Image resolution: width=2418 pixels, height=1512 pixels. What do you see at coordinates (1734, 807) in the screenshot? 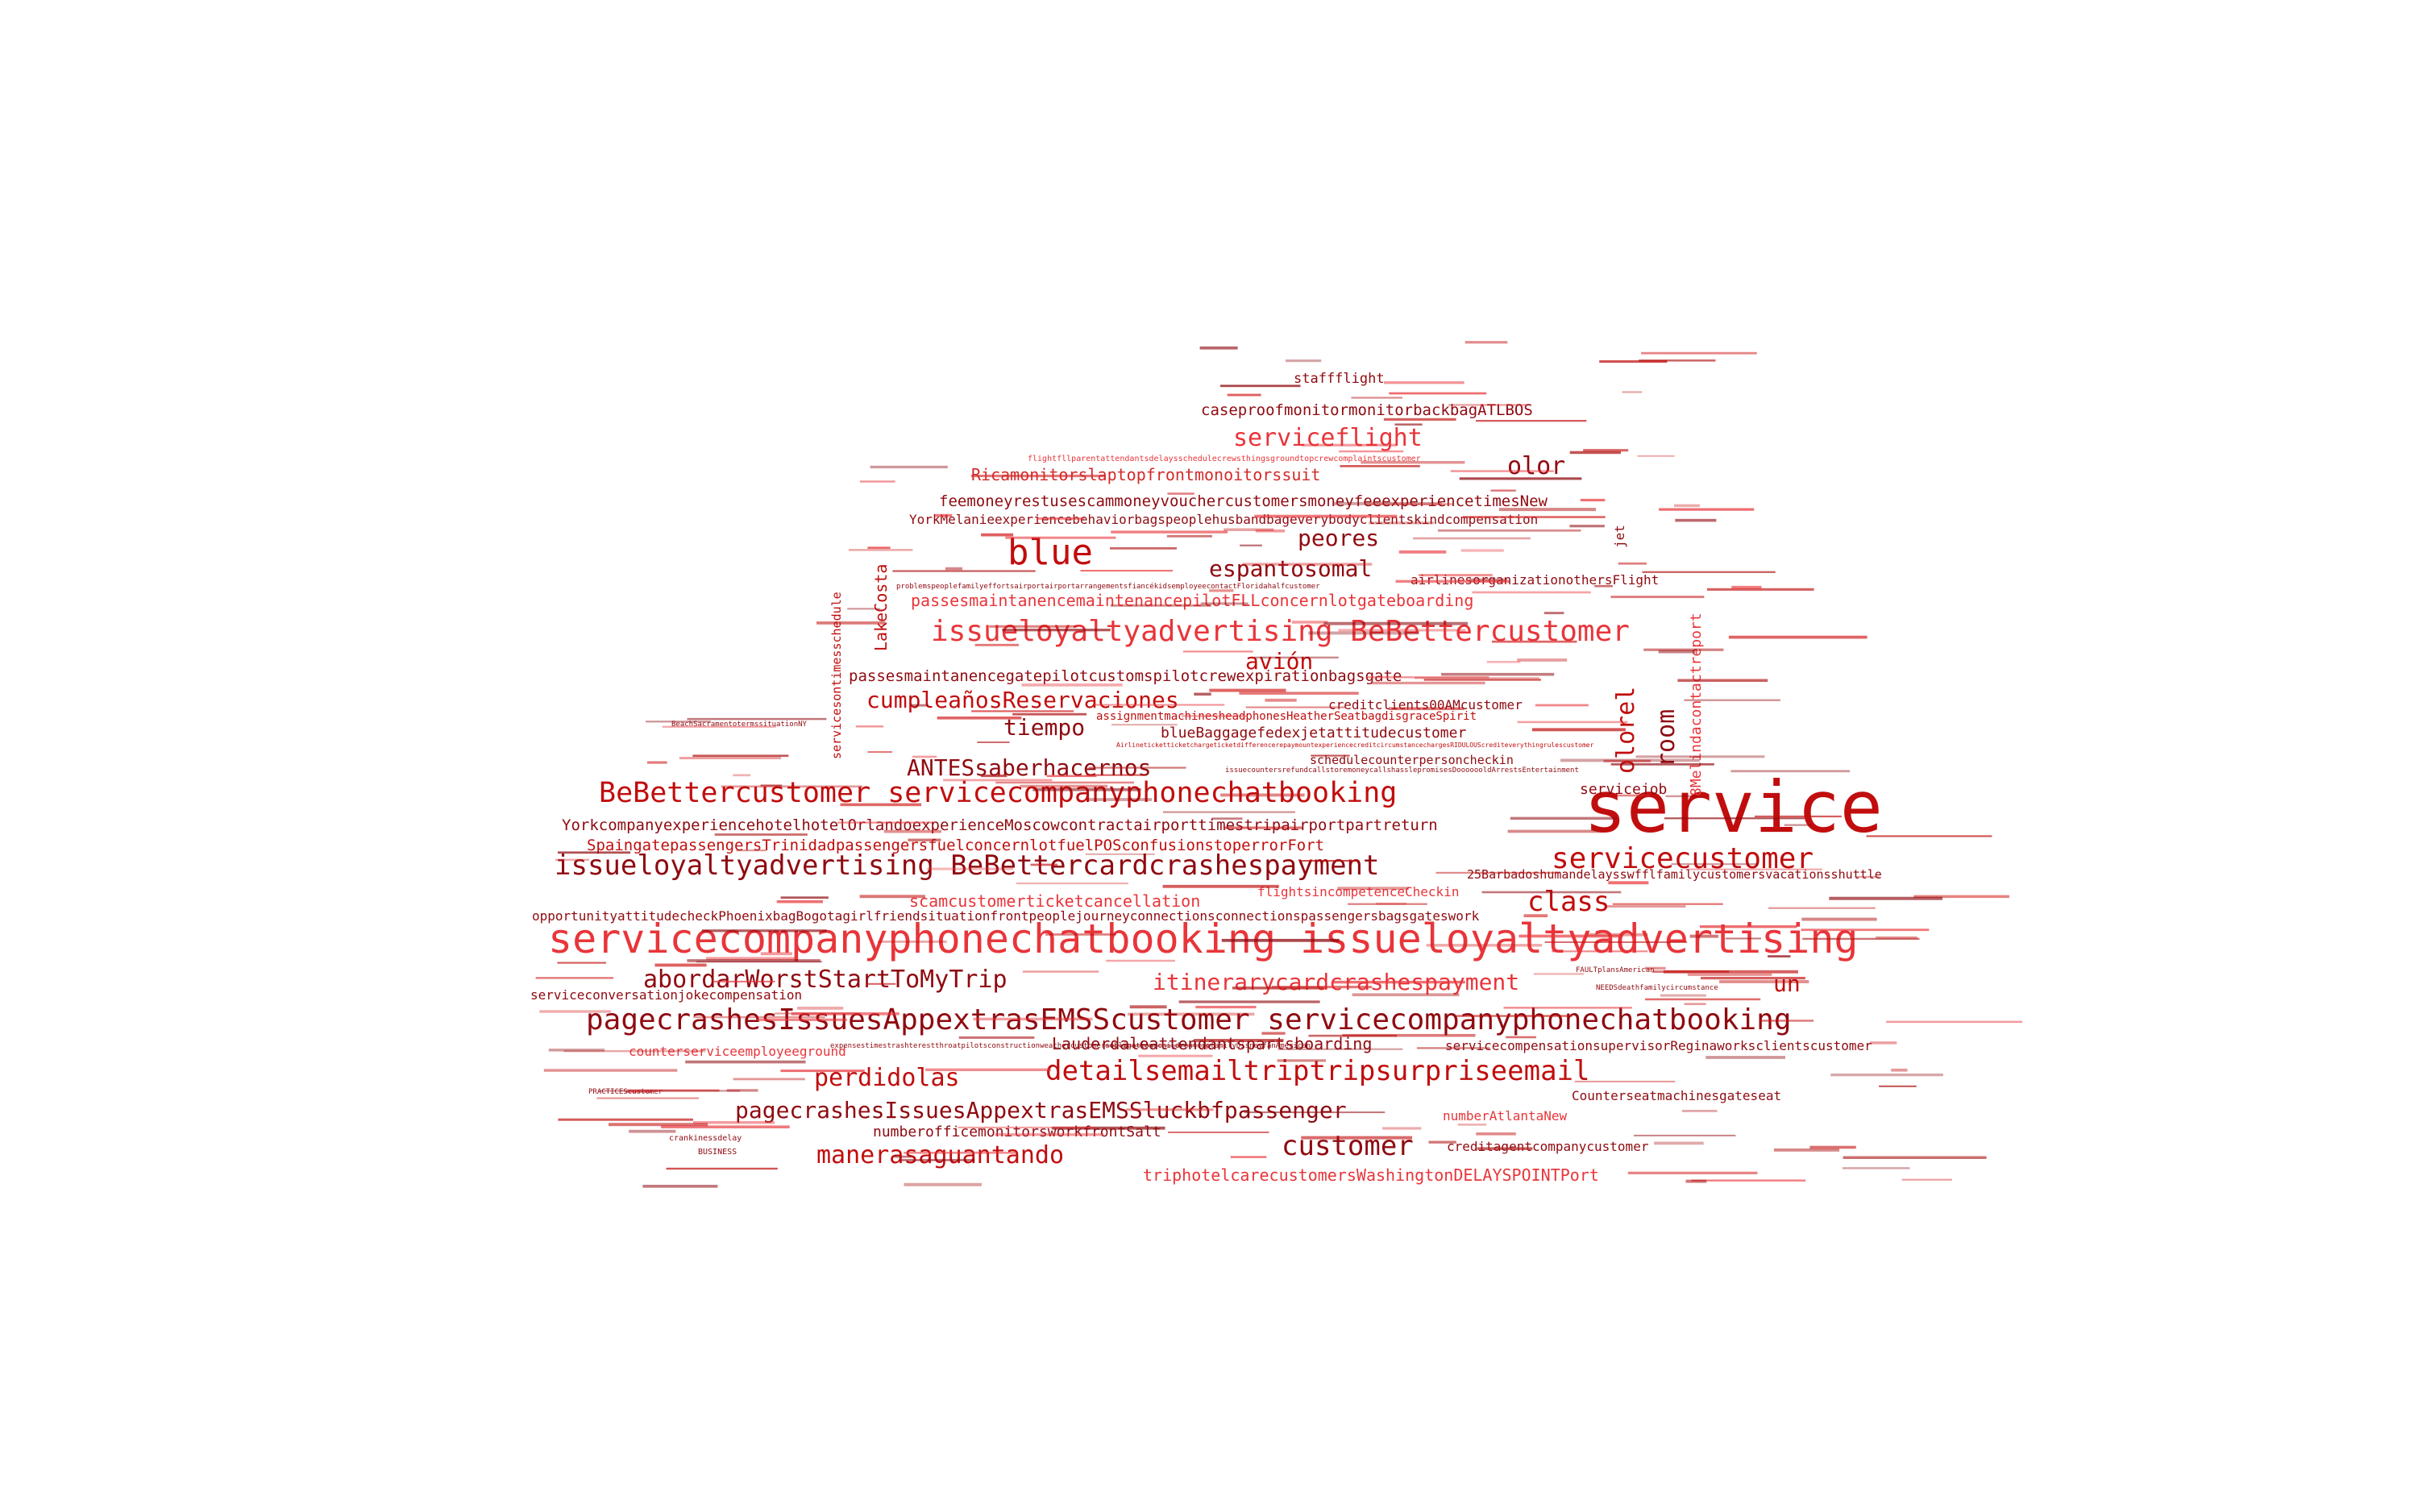
I see `word: service` at bounding box center [1734, 807].